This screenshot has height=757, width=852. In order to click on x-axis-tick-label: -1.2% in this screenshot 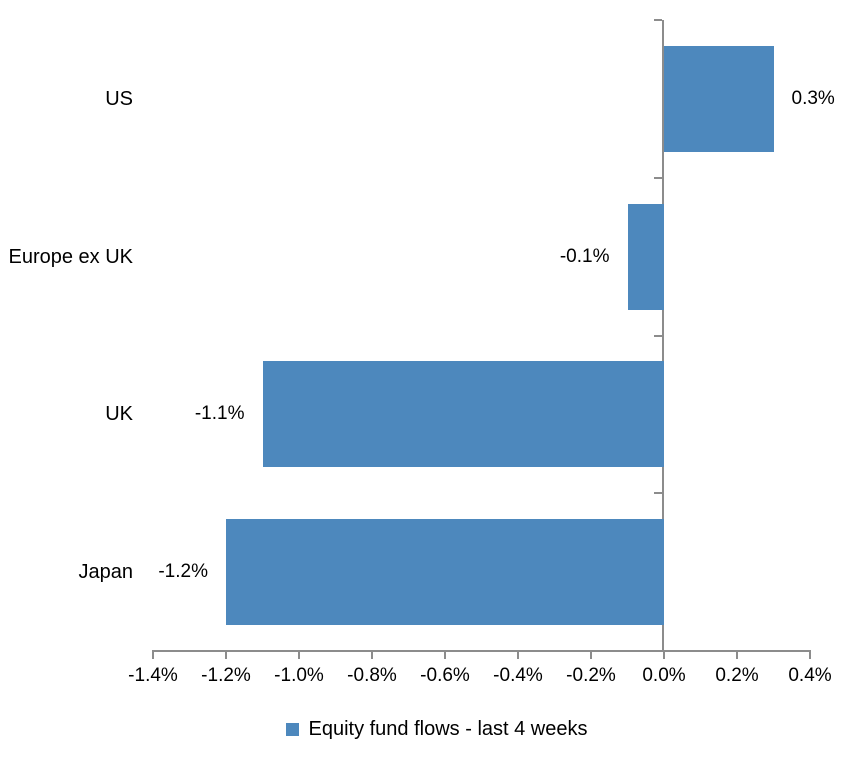, I will do `click(226, 675)`.